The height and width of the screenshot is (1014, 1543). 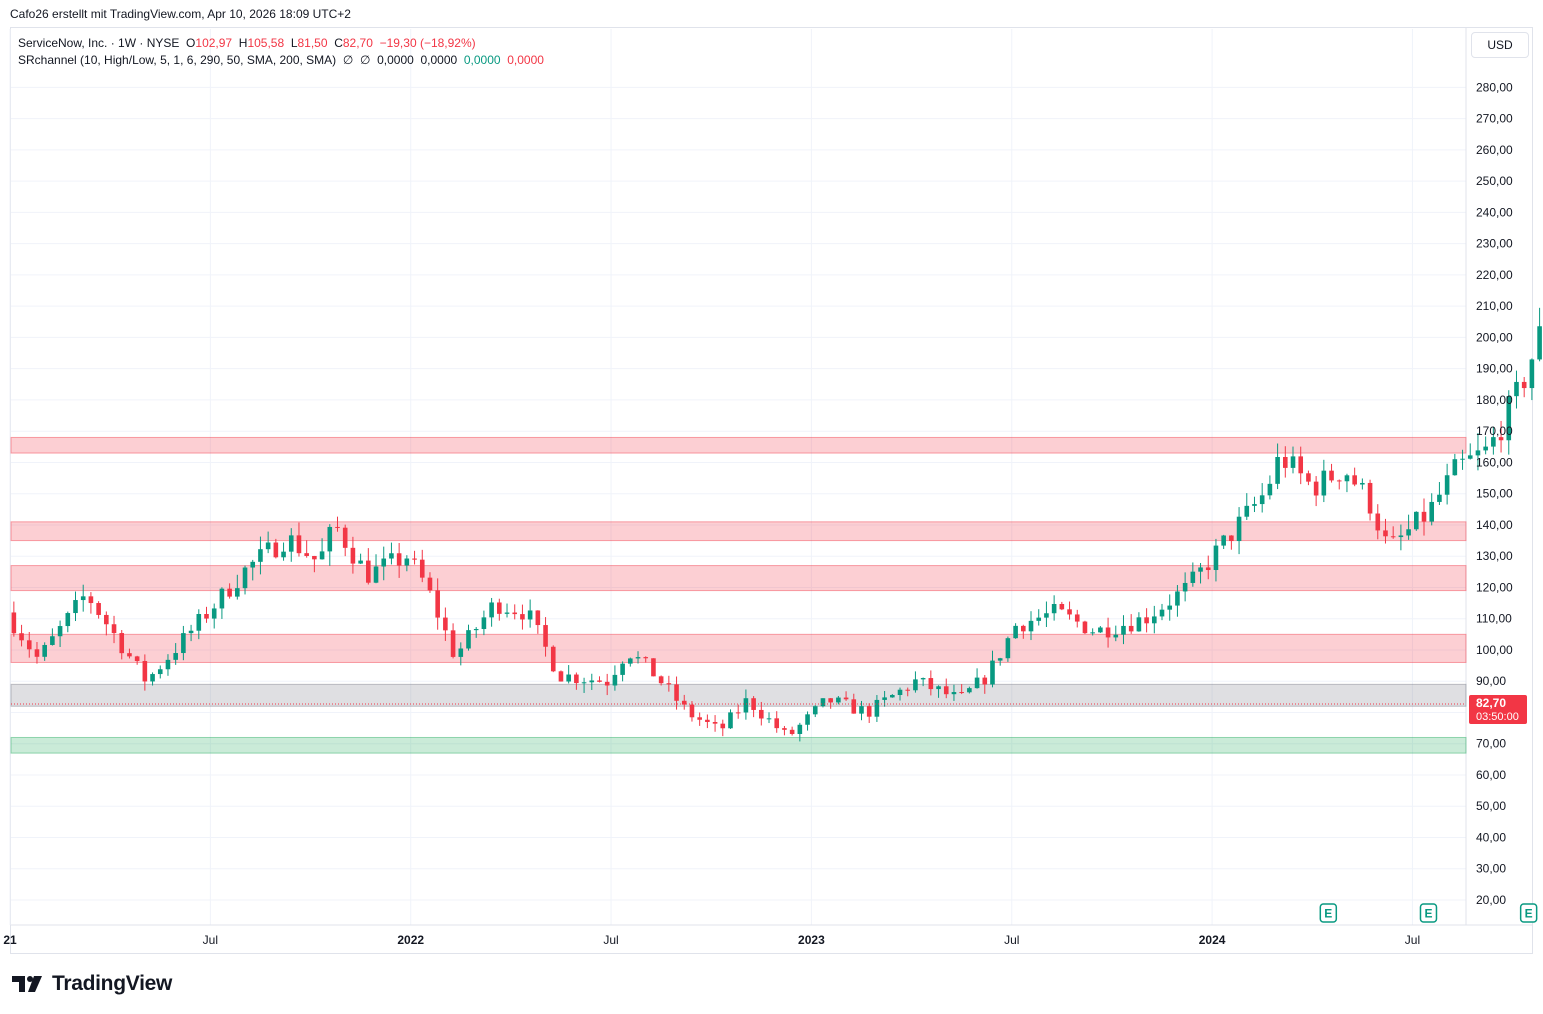 I want to click on y-tick-label: 40,00, so click(x=1491, y=837).